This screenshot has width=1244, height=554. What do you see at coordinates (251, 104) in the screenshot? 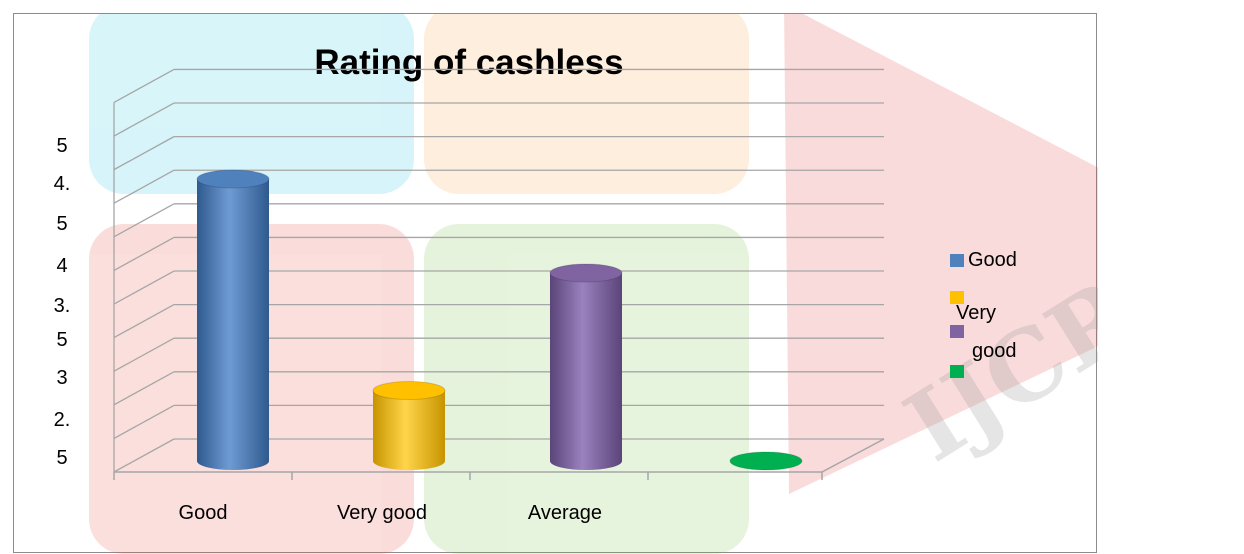
I see `watermark-tile-blue` at bounding box center [251, 104].